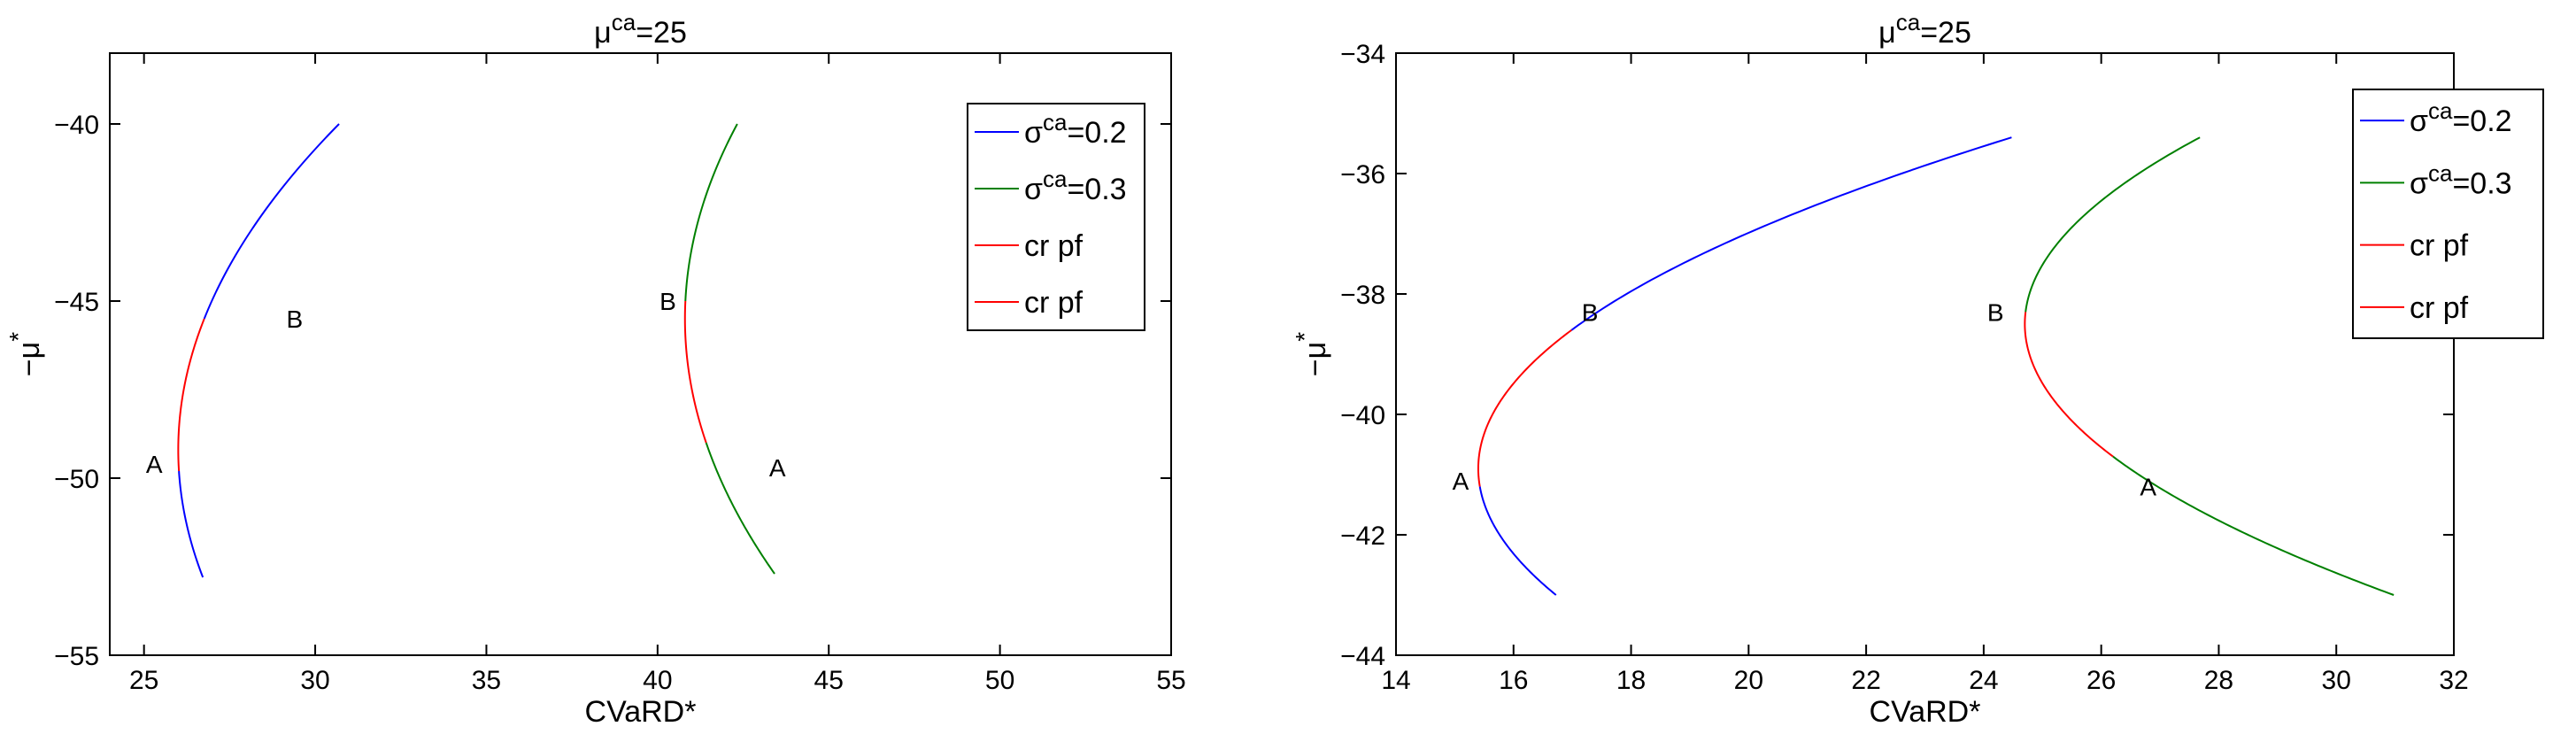  Describe the element at coordinates (1362, 174) in the screenshot. I see `y-tick-label: −36` at that location.